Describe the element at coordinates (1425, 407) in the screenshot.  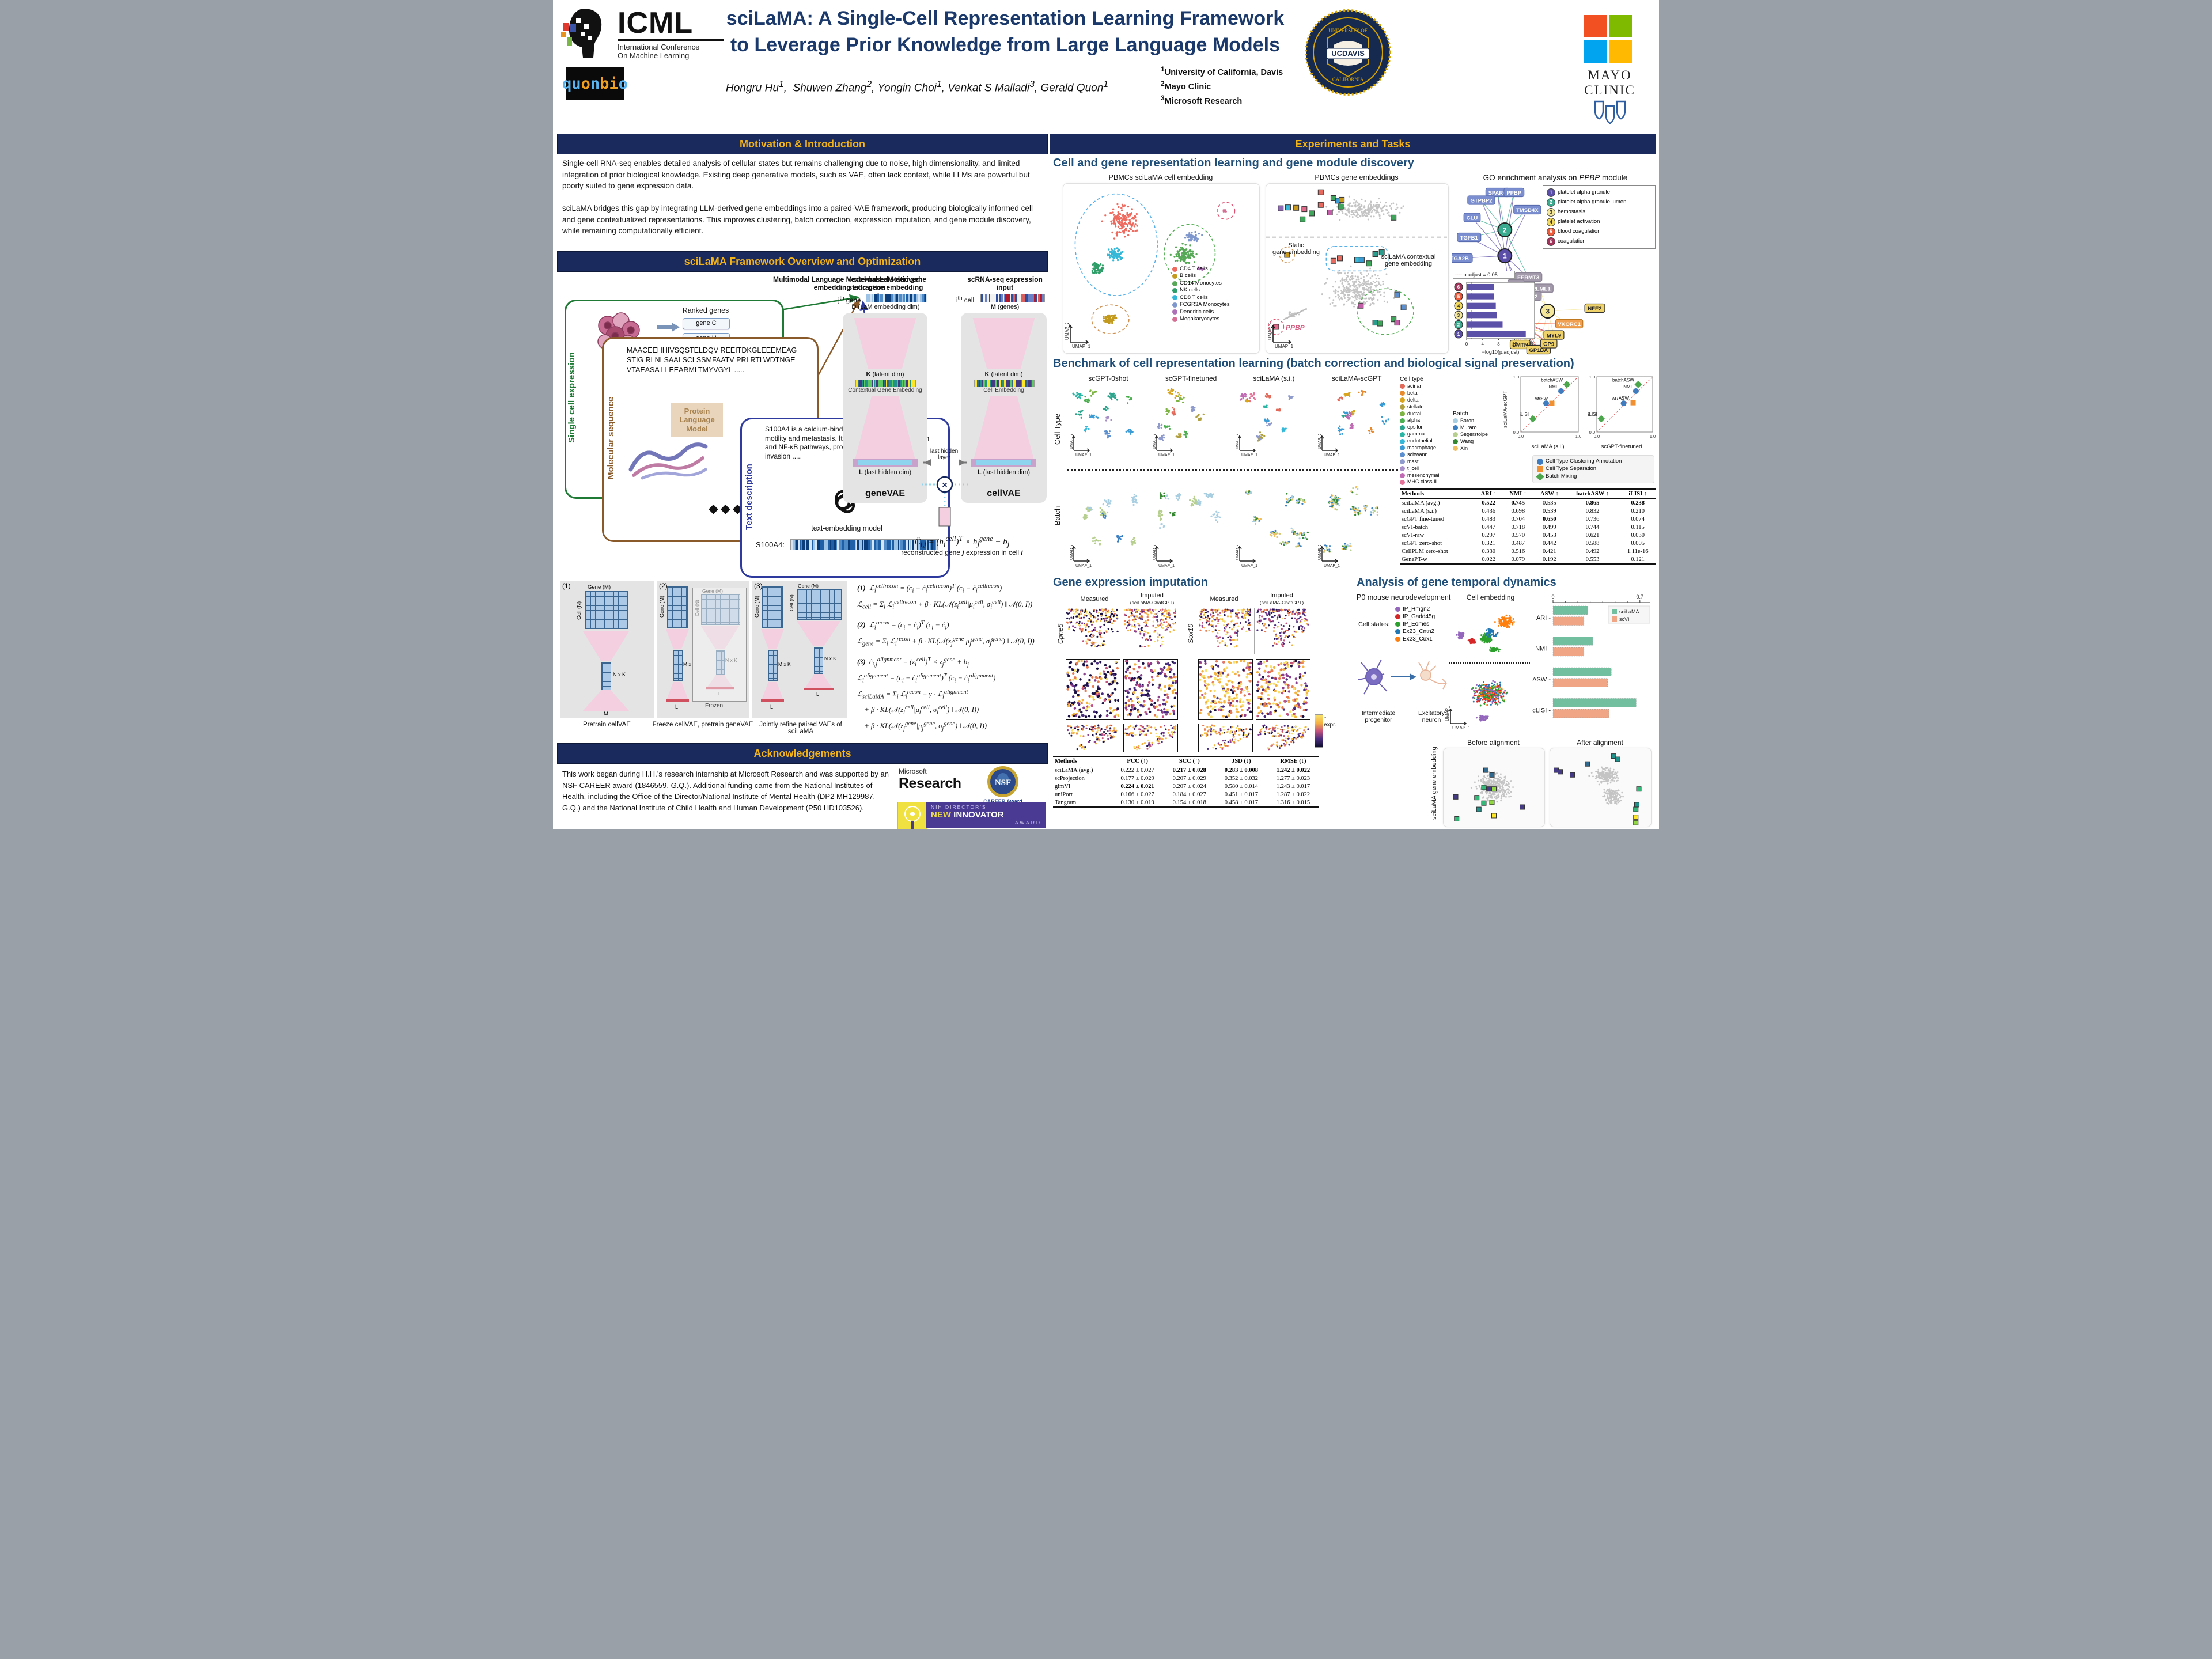
I see `legend-item: stellate` at that location.